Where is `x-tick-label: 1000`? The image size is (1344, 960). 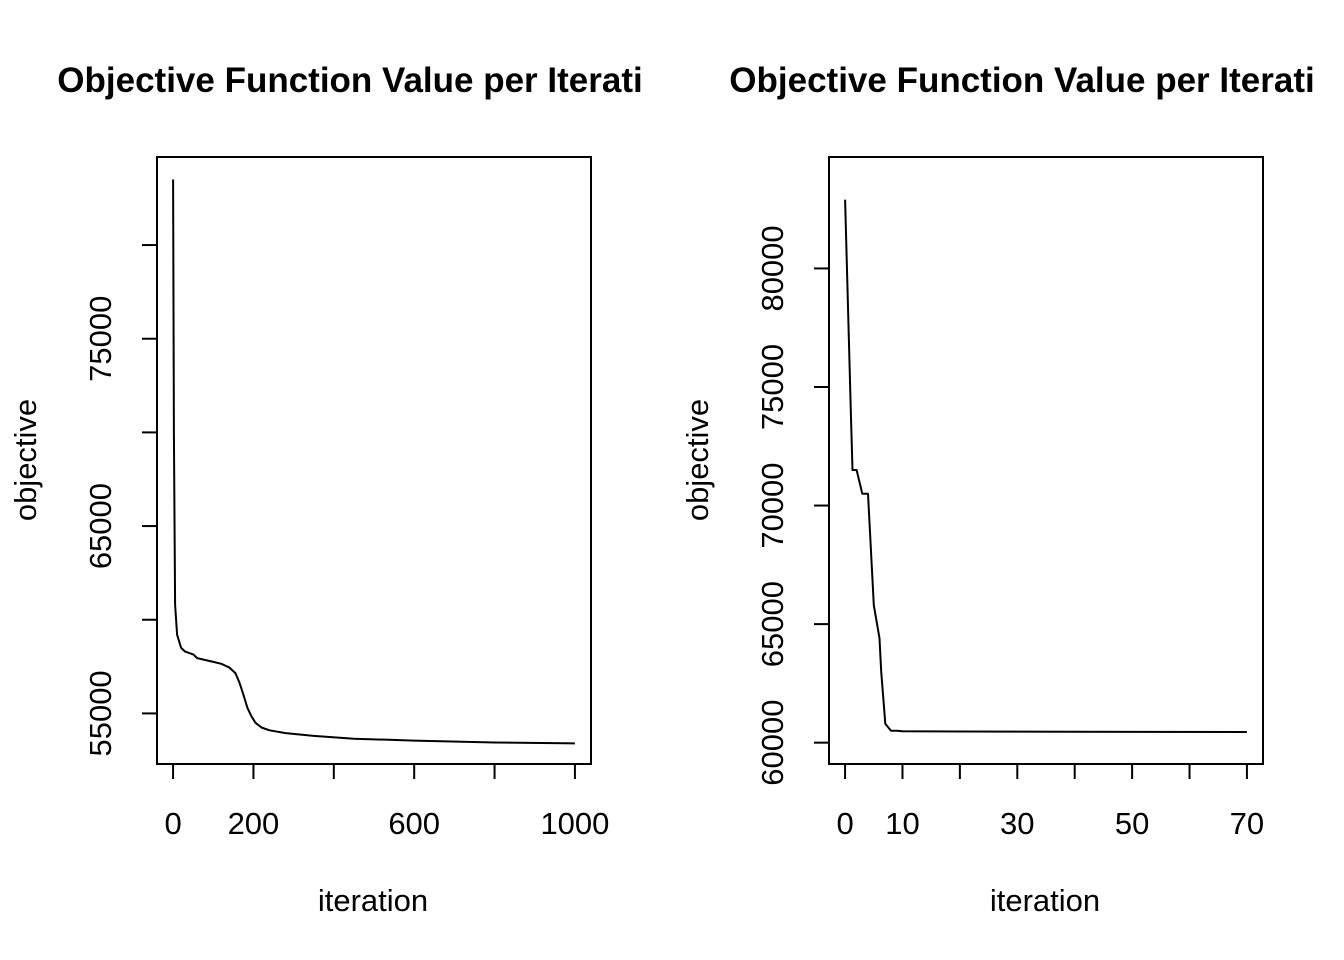
x-tick-label: 1000 is located at coordinates (574, 823).